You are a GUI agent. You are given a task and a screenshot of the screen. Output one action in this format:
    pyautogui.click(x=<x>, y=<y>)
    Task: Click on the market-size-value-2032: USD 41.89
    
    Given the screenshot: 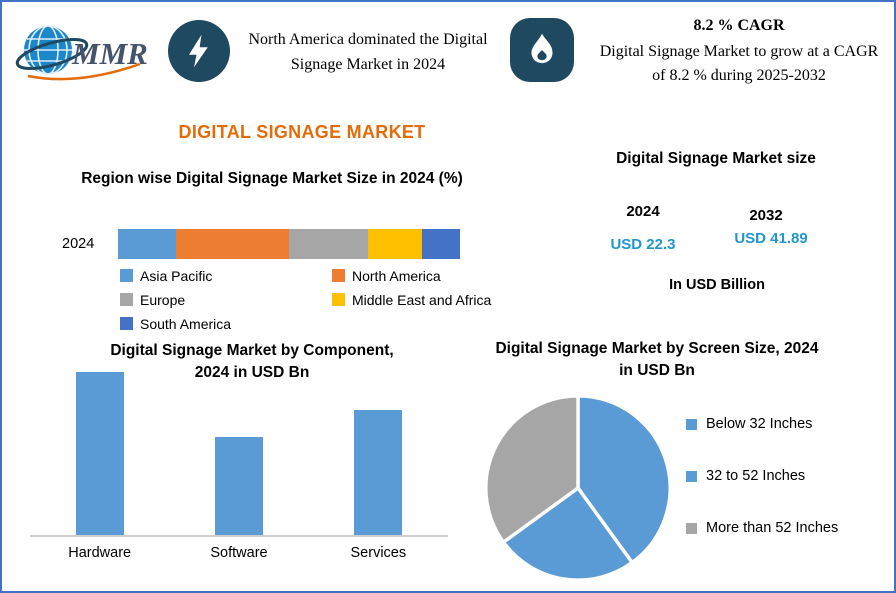 What is the action you would take?
    pyautogui.click(x=771, y=238)
    